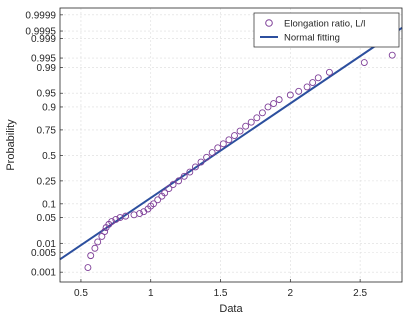 The image size is (408, 320). Describe the element at coordinates (43, 59) in the screenshot. I see `y-tick-label: 0.995` at that location.